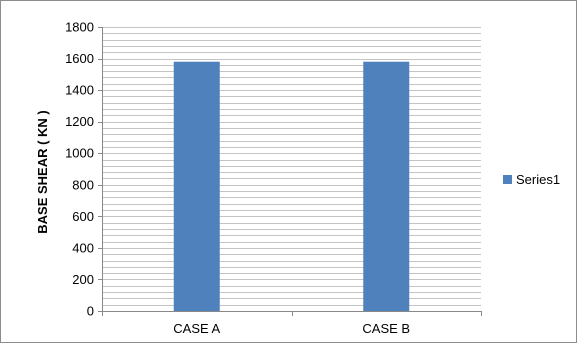 This screenshot has height=343, width=577. What do you see at coordinates (83, 247) in the screenshot?
I see `y-tick-label: 400` at bounding box center [83, 247].